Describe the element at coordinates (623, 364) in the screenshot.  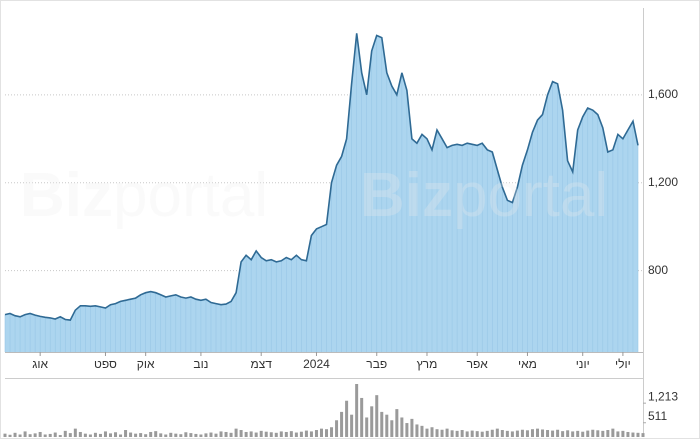
I see `x-tick-label: יולי` at that location.